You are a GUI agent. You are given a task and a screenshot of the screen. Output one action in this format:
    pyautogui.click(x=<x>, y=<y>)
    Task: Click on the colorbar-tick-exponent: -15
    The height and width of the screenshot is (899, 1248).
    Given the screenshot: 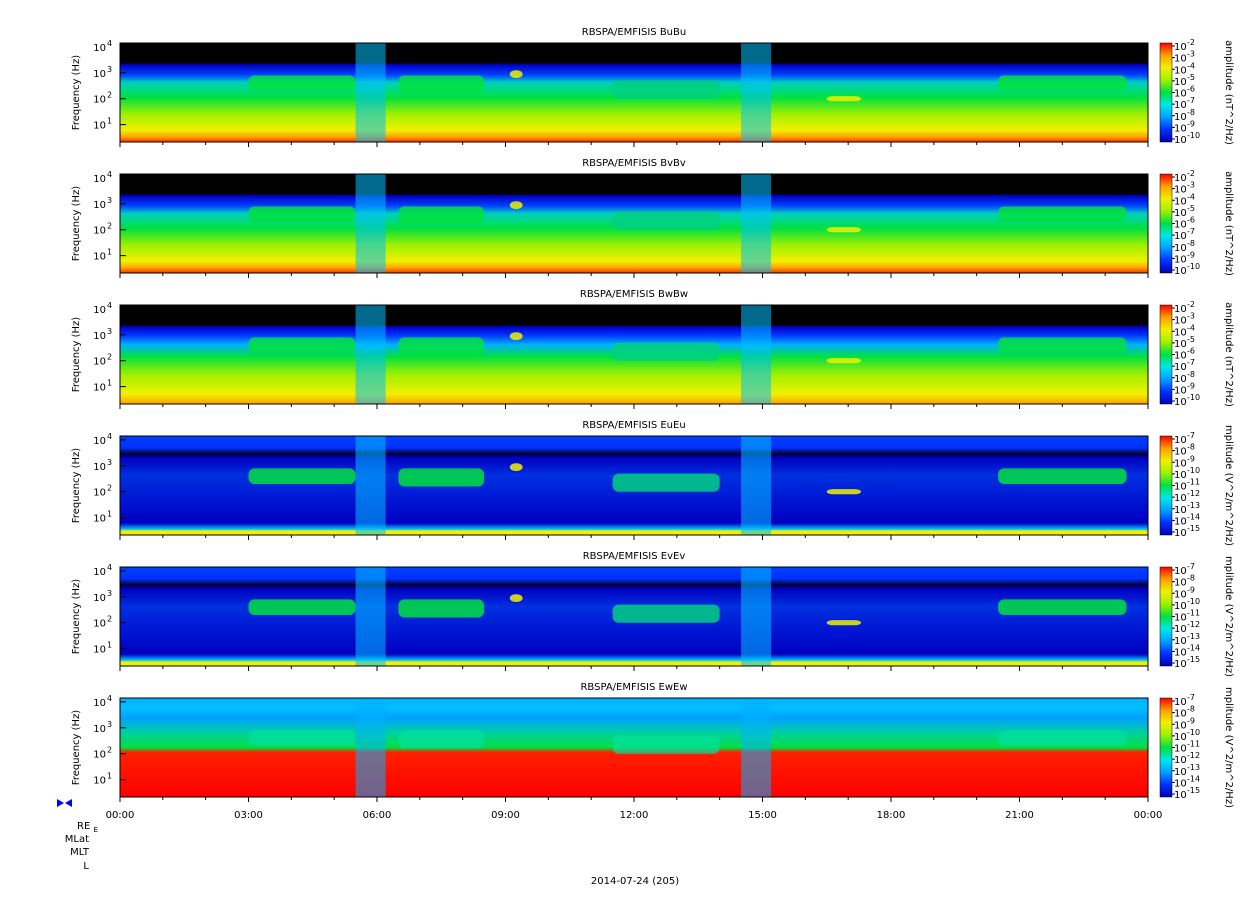 What is the action you would take?
    pyautogui.click(x=1193, y=790)
    